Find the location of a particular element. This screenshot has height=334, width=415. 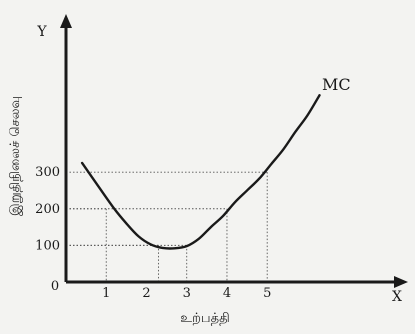

y-tick-labels: 100 200 300 is located at coordinates (47, 209).